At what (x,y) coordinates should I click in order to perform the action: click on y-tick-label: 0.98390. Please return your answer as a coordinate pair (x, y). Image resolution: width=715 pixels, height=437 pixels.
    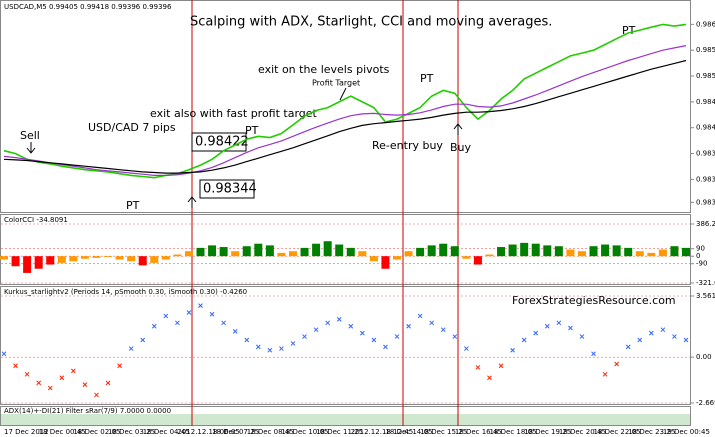
    Looking at the image, I should click on (705, 154).